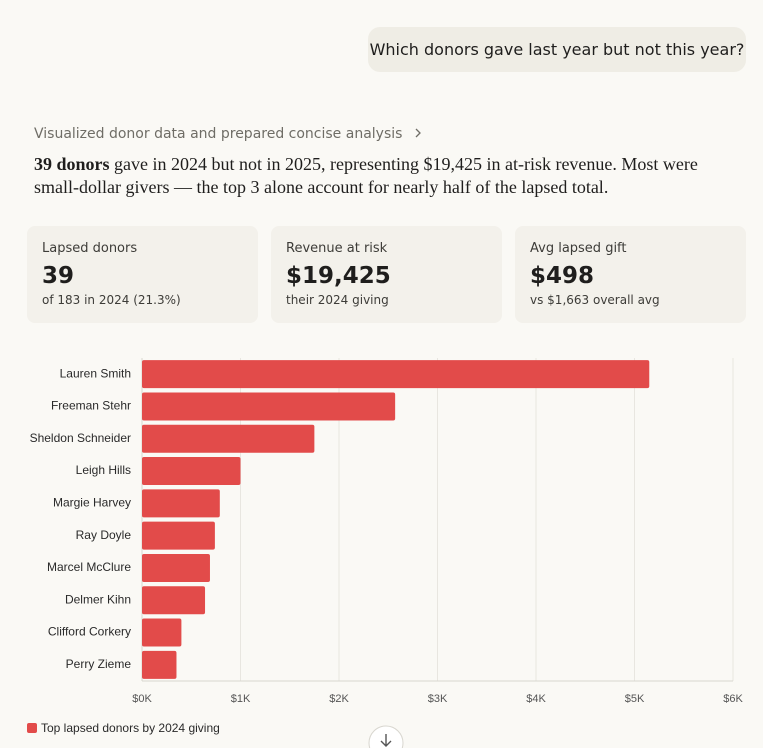 This screenshot has width=763, height=748. What do you see at coordinates (142, 274) in the screenshot?
I see `stat-card: Lapsed donors 39 of 183 in 2024 (21.3%)` at bounding box center [142, 274].